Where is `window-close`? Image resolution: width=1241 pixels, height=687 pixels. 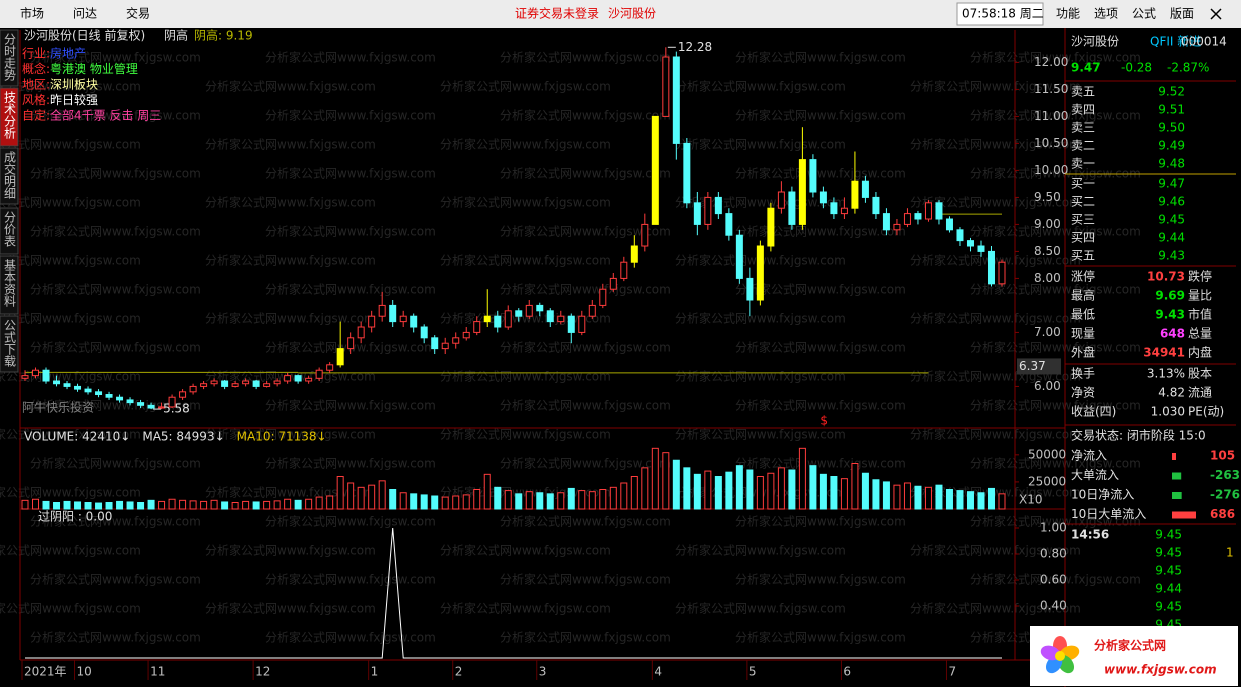
window-close is located at coordinates (1216, 14).